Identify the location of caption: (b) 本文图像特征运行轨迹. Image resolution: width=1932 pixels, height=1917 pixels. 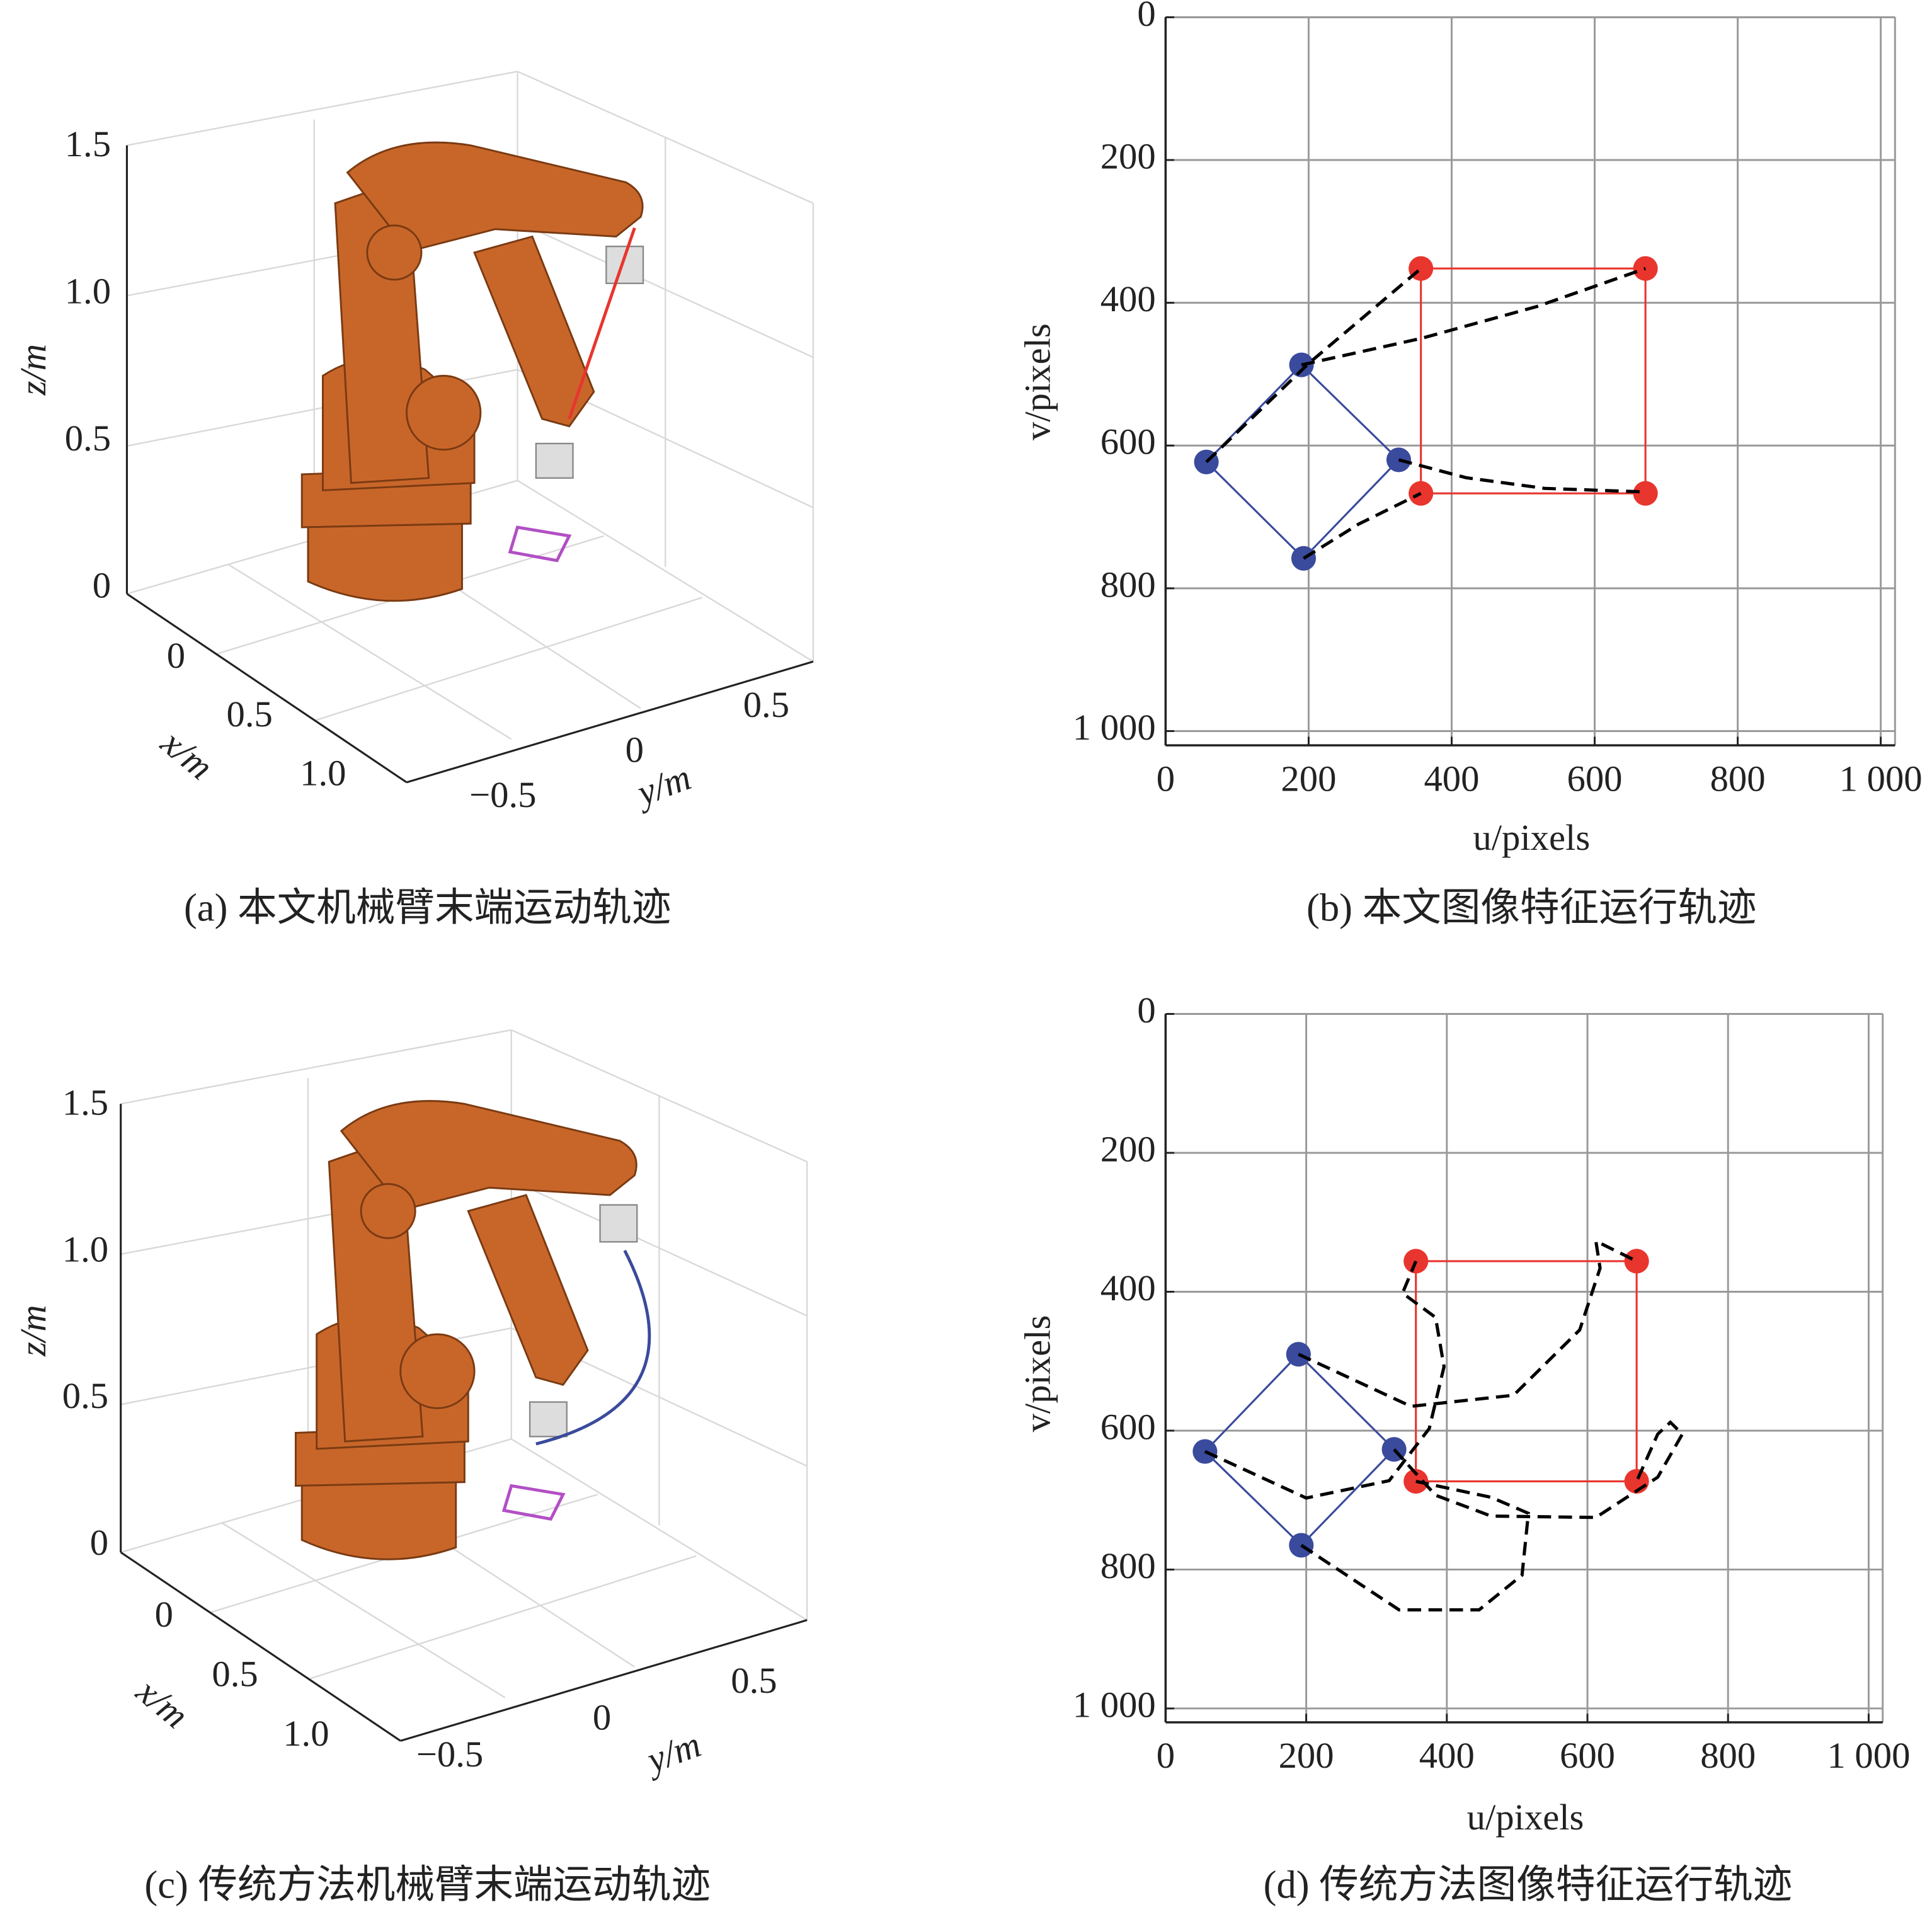
(1531, 908).